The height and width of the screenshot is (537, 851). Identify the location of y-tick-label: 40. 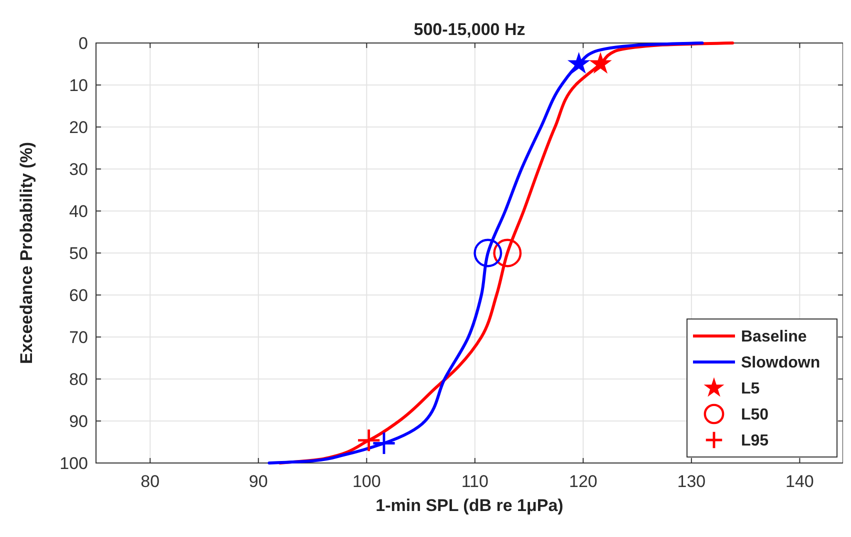
(78, 211).